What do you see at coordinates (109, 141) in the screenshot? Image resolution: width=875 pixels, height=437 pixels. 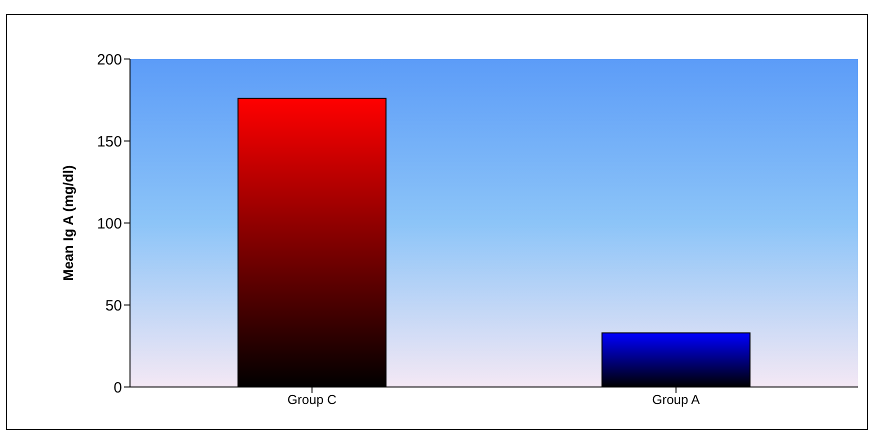 I see `y-tick-label: 150` at bounding box center [109, 141].